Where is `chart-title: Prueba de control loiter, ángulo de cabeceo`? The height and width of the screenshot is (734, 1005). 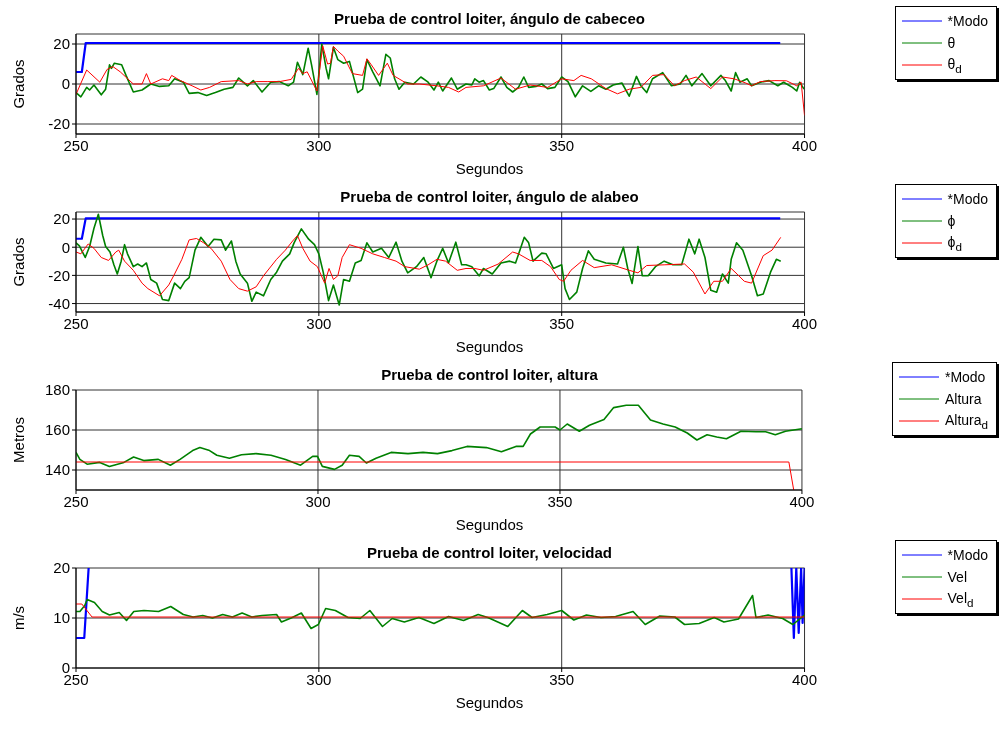
chart-title: Prueba de control loiter, ángulo de cabeceo is located at coordinates (489, 18).